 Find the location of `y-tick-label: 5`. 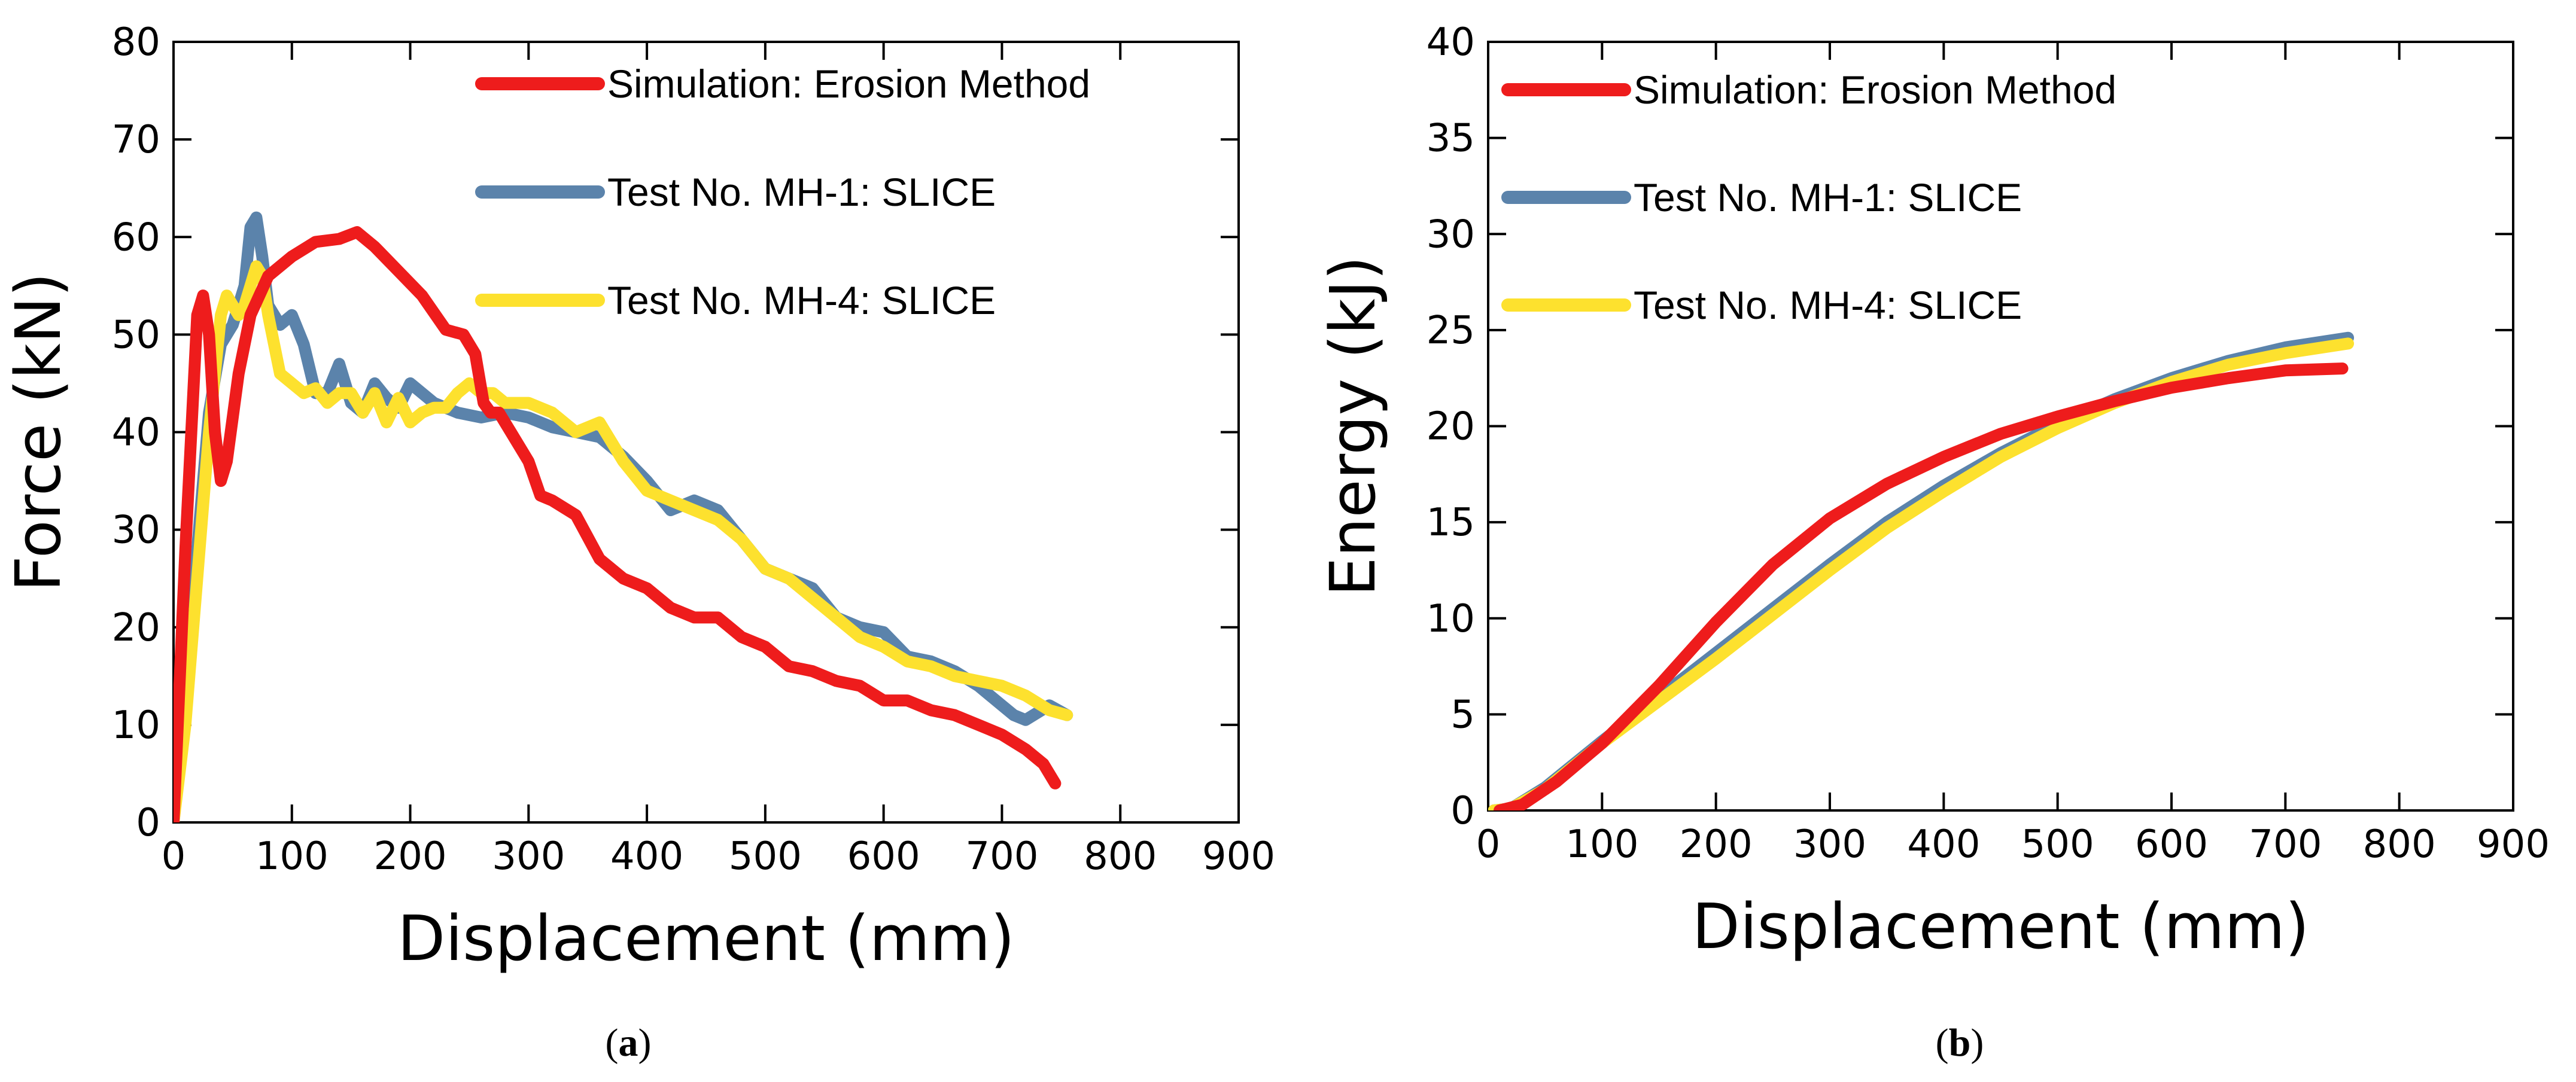

y-tick-label: 5 is located at coordinates (1463, 715).